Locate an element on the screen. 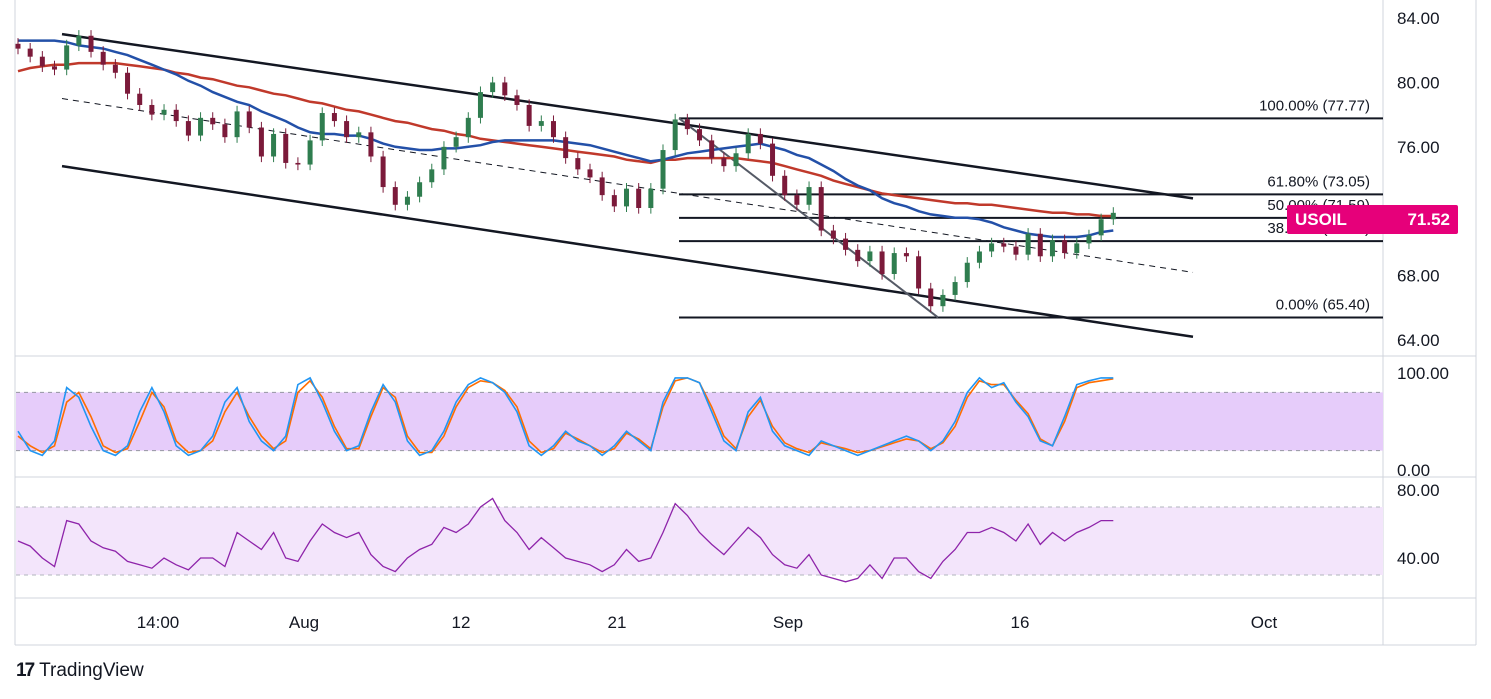  tradingview-logo: 17 TradingView is located at coordinates (80, 671).